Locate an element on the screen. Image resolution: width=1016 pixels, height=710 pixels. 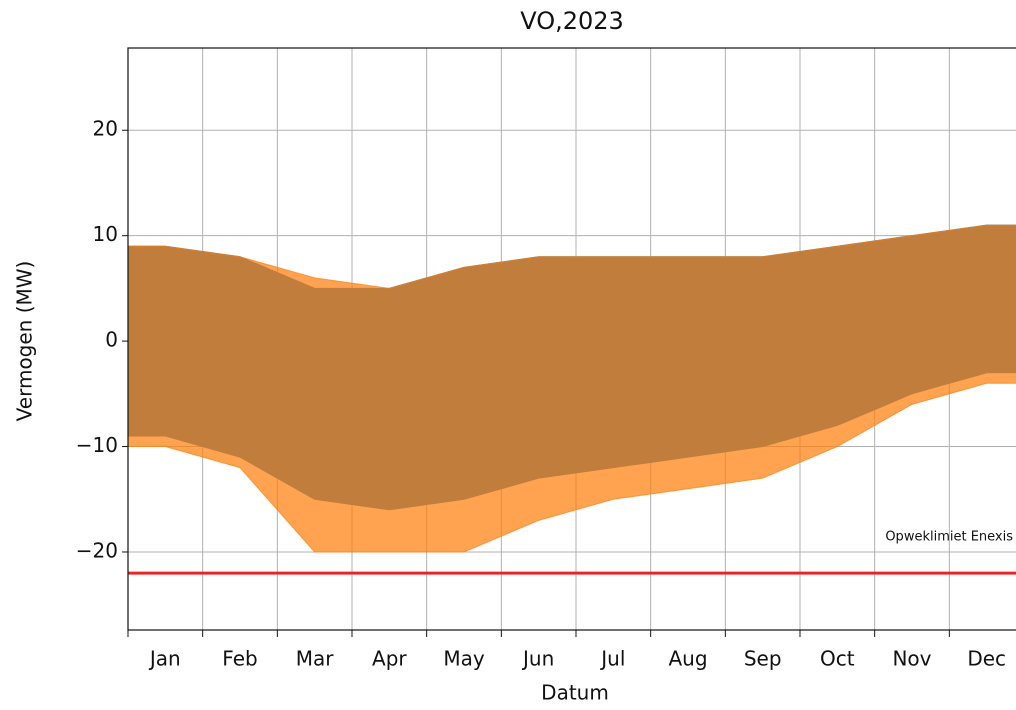
x-tick-label: Mar is located at coordinates (315, 659).